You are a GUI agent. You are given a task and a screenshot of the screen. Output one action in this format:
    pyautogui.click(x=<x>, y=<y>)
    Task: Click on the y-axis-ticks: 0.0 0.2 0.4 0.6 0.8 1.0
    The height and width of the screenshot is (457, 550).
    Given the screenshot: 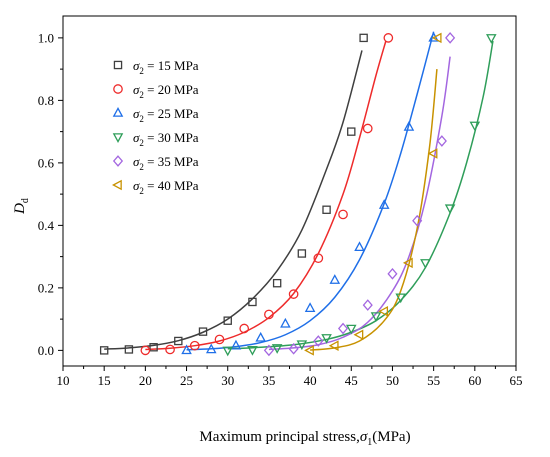 What is the action you would take?
    pyautogui.click(x=50, y=194)
    